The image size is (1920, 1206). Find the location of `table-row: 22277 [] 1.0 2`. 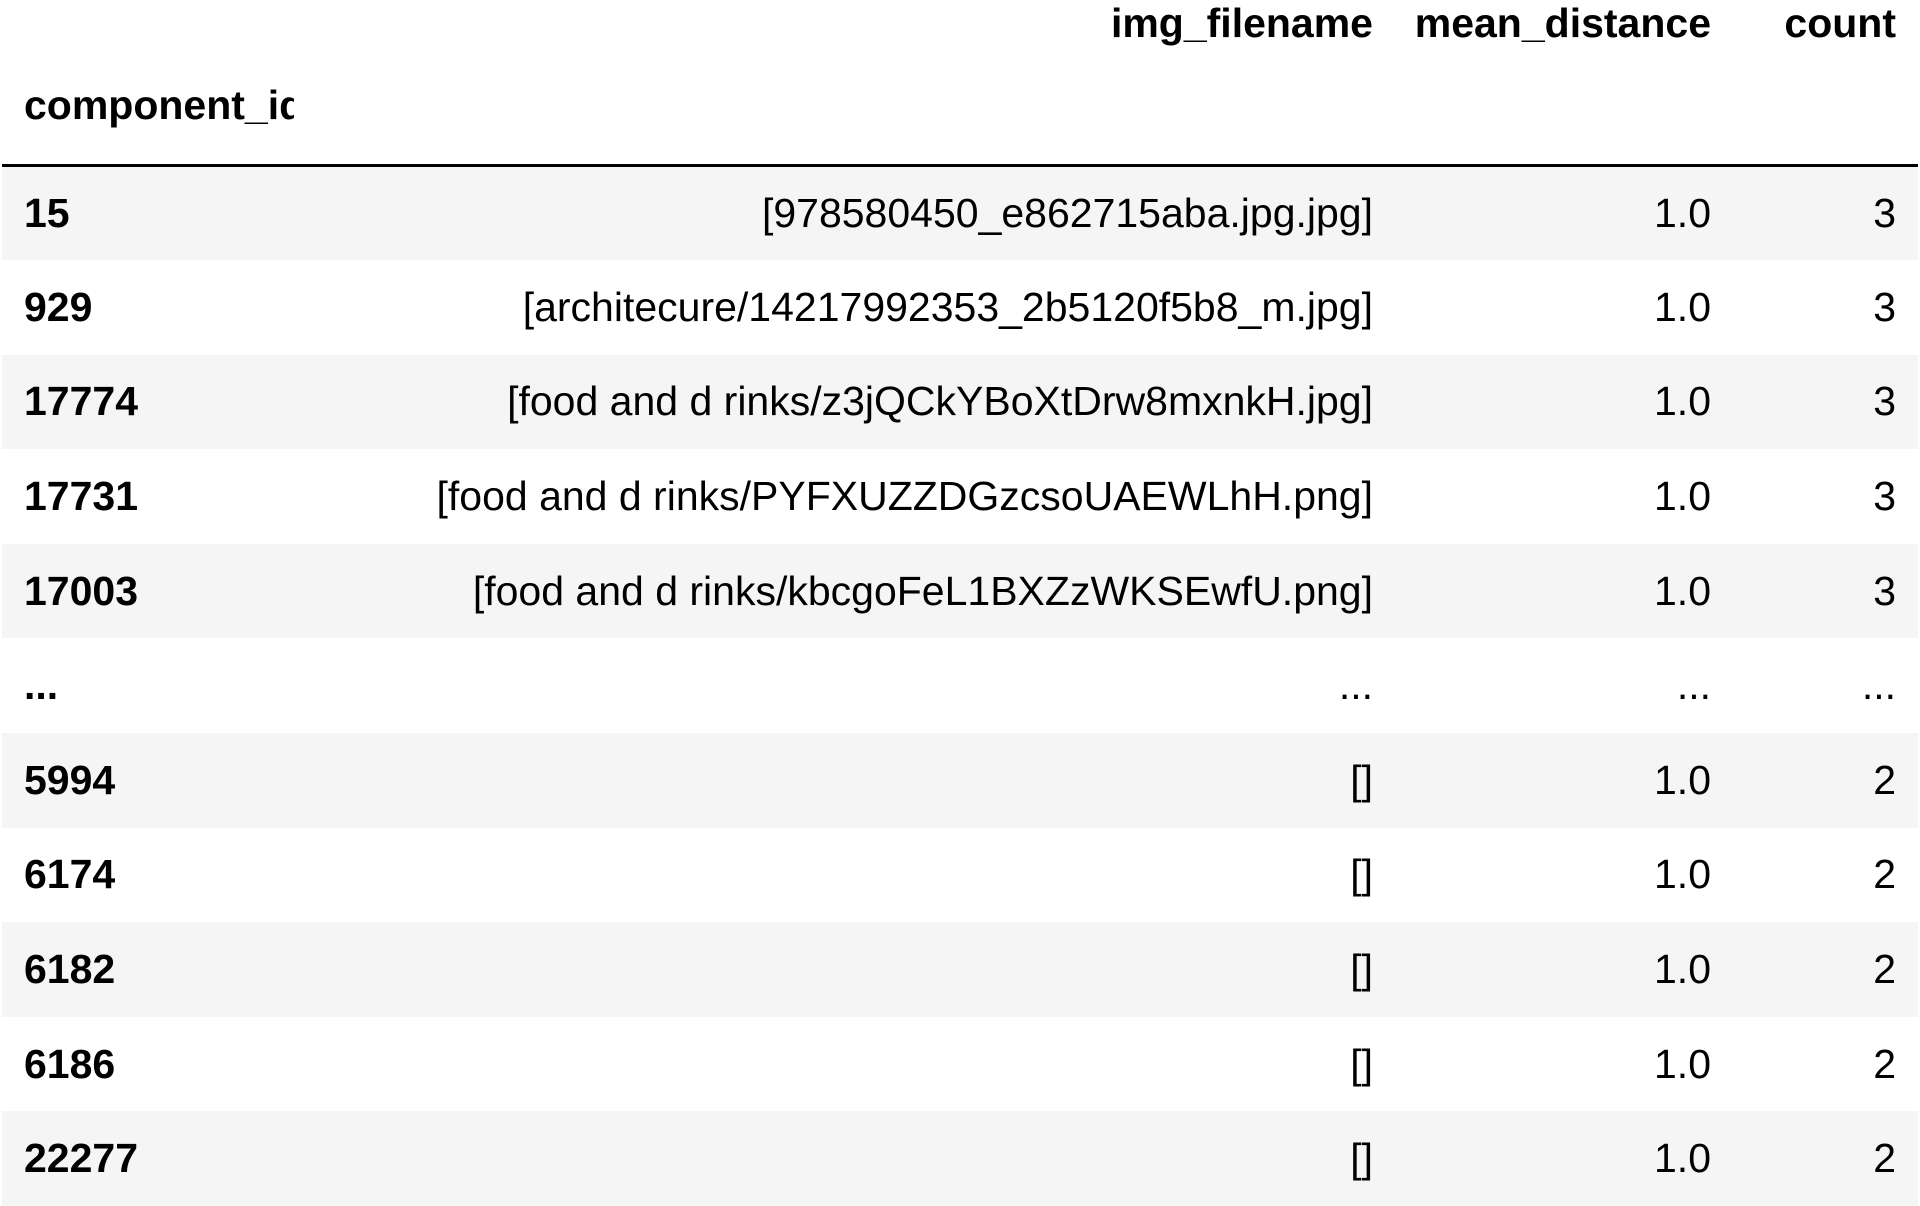

table-row: 22277 [] 1.0 2 is located at coordinates (960, 1158).